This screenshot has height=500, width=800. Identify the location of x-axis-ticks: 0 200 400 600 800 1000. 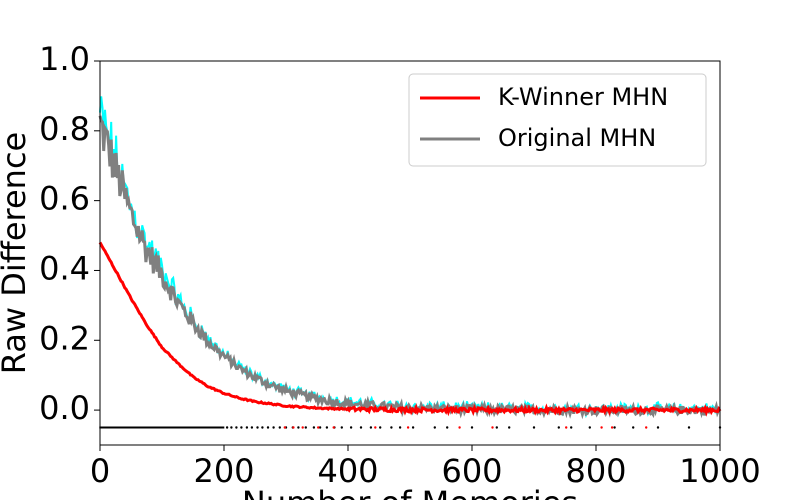
(425, 467).